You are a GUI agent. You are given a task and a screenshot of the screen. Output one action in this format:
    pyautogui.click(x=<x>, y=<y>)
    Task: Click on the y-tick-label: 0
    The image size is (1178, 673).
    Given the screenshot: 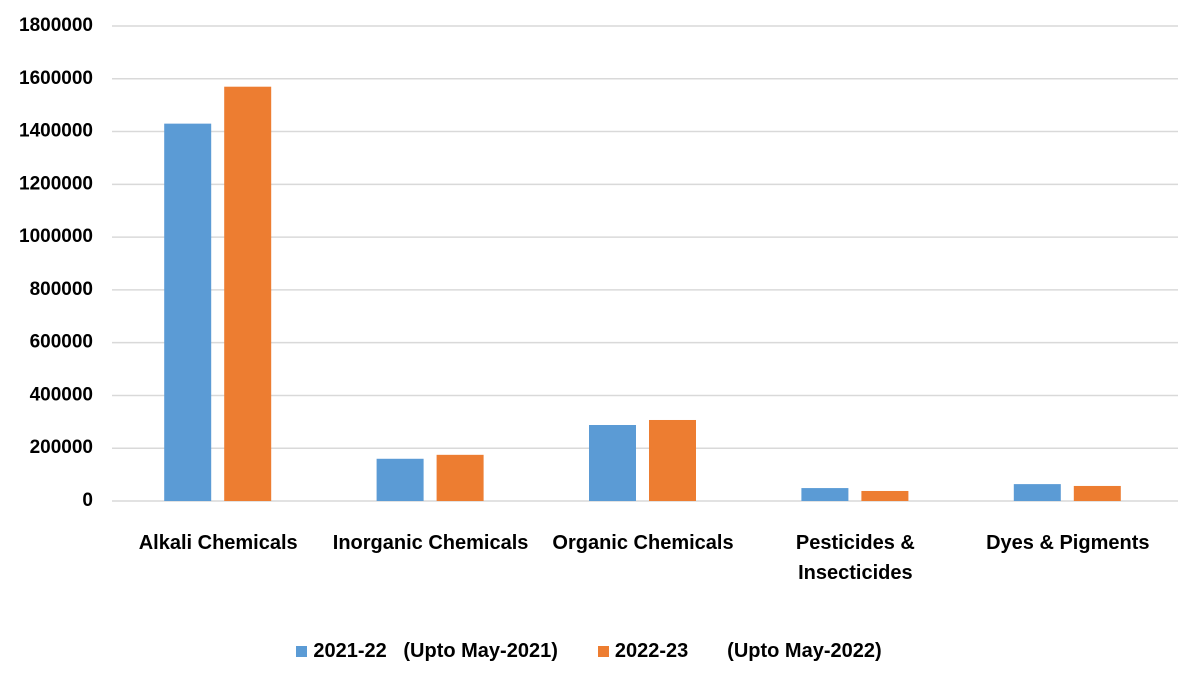 What is the action you would take?
    pyautogui.click(x=87, y=500)
    